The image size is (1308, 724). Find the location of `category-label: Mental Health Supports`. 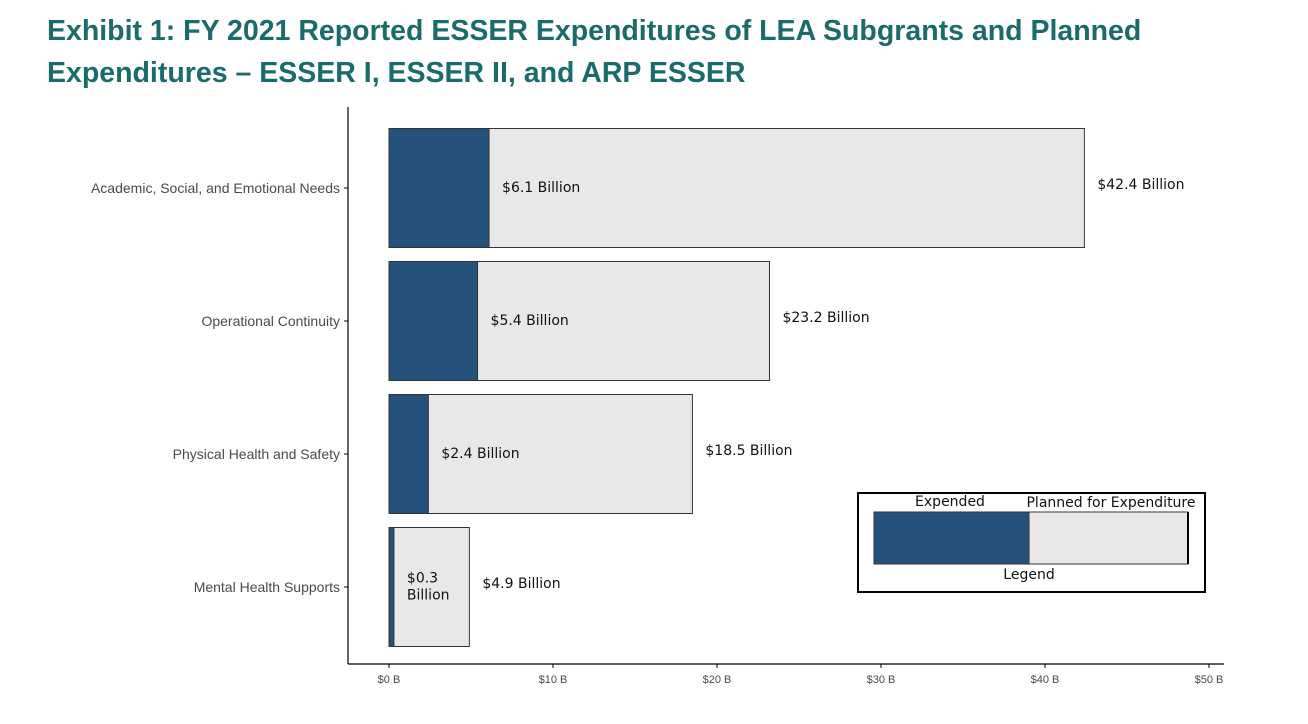

category-label: Mental Health Supports is located at coordinates (267, 587).